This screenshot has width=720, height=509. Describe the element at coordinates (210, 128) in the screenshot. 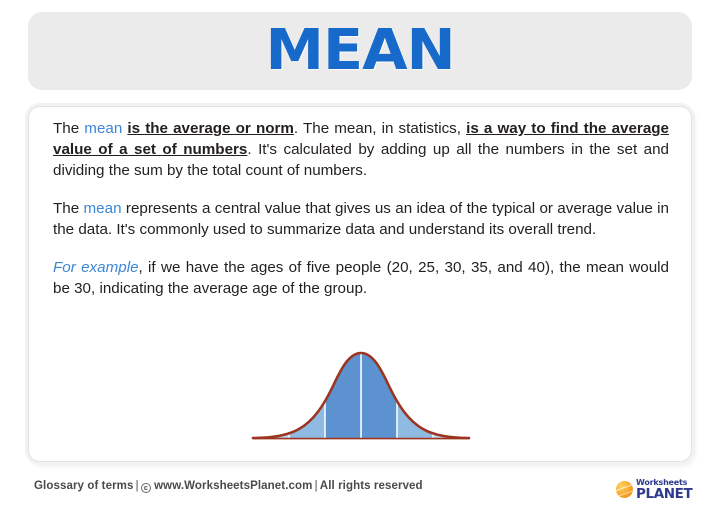

I see `p1-emphasis-1: is the average or norm` at that location.